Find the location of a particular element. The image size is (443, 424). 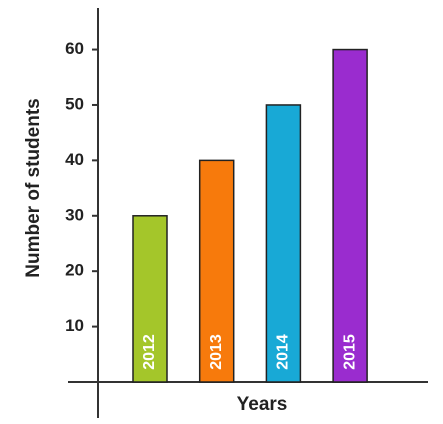

category-label: 2012 is located at coordinates (149, 352).